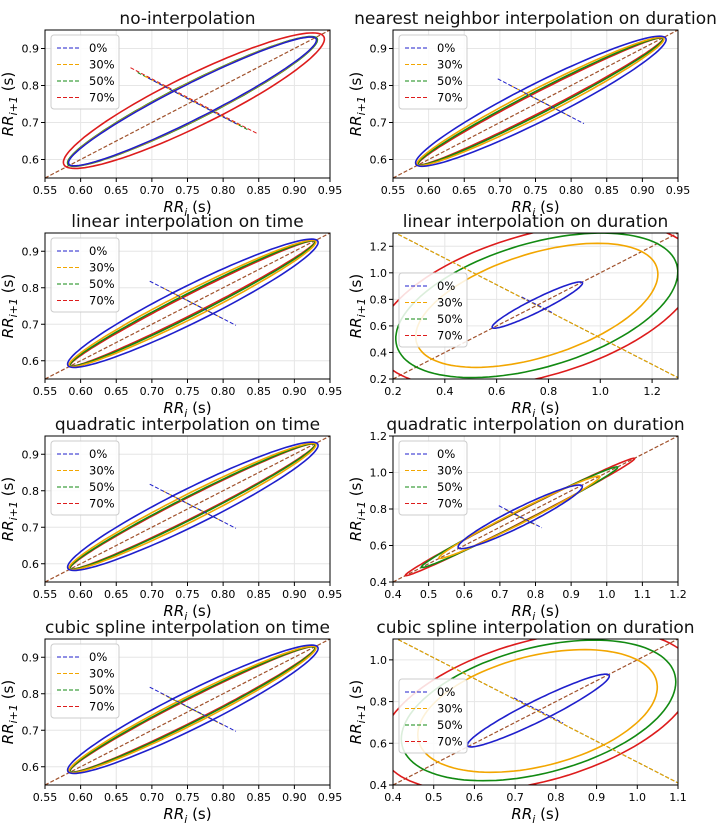 This screenshot has height=824, width=720. I want to click on y-tick-label: 1.2, so click(379, 246).